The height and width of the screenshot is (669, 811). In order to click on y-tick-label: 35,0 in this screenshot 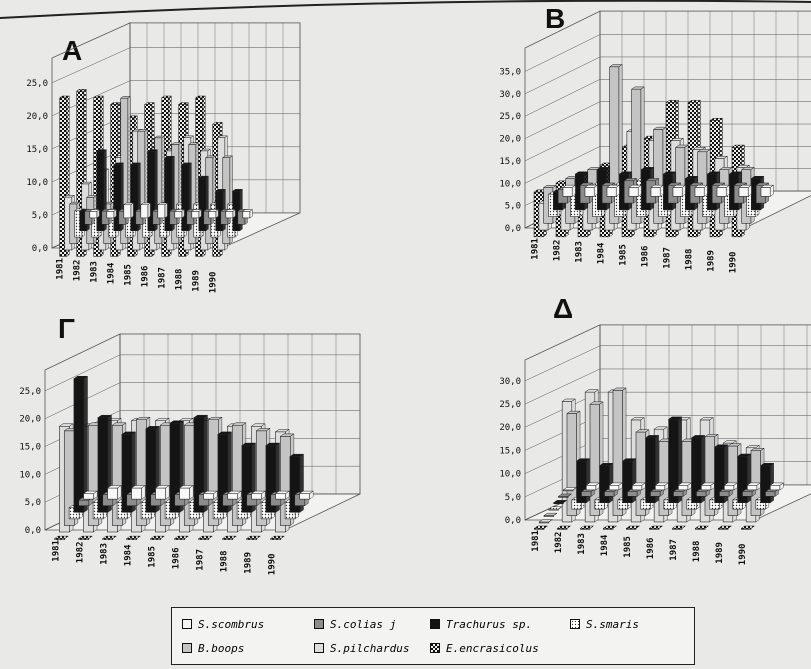, I will do `click(510, 72)`.